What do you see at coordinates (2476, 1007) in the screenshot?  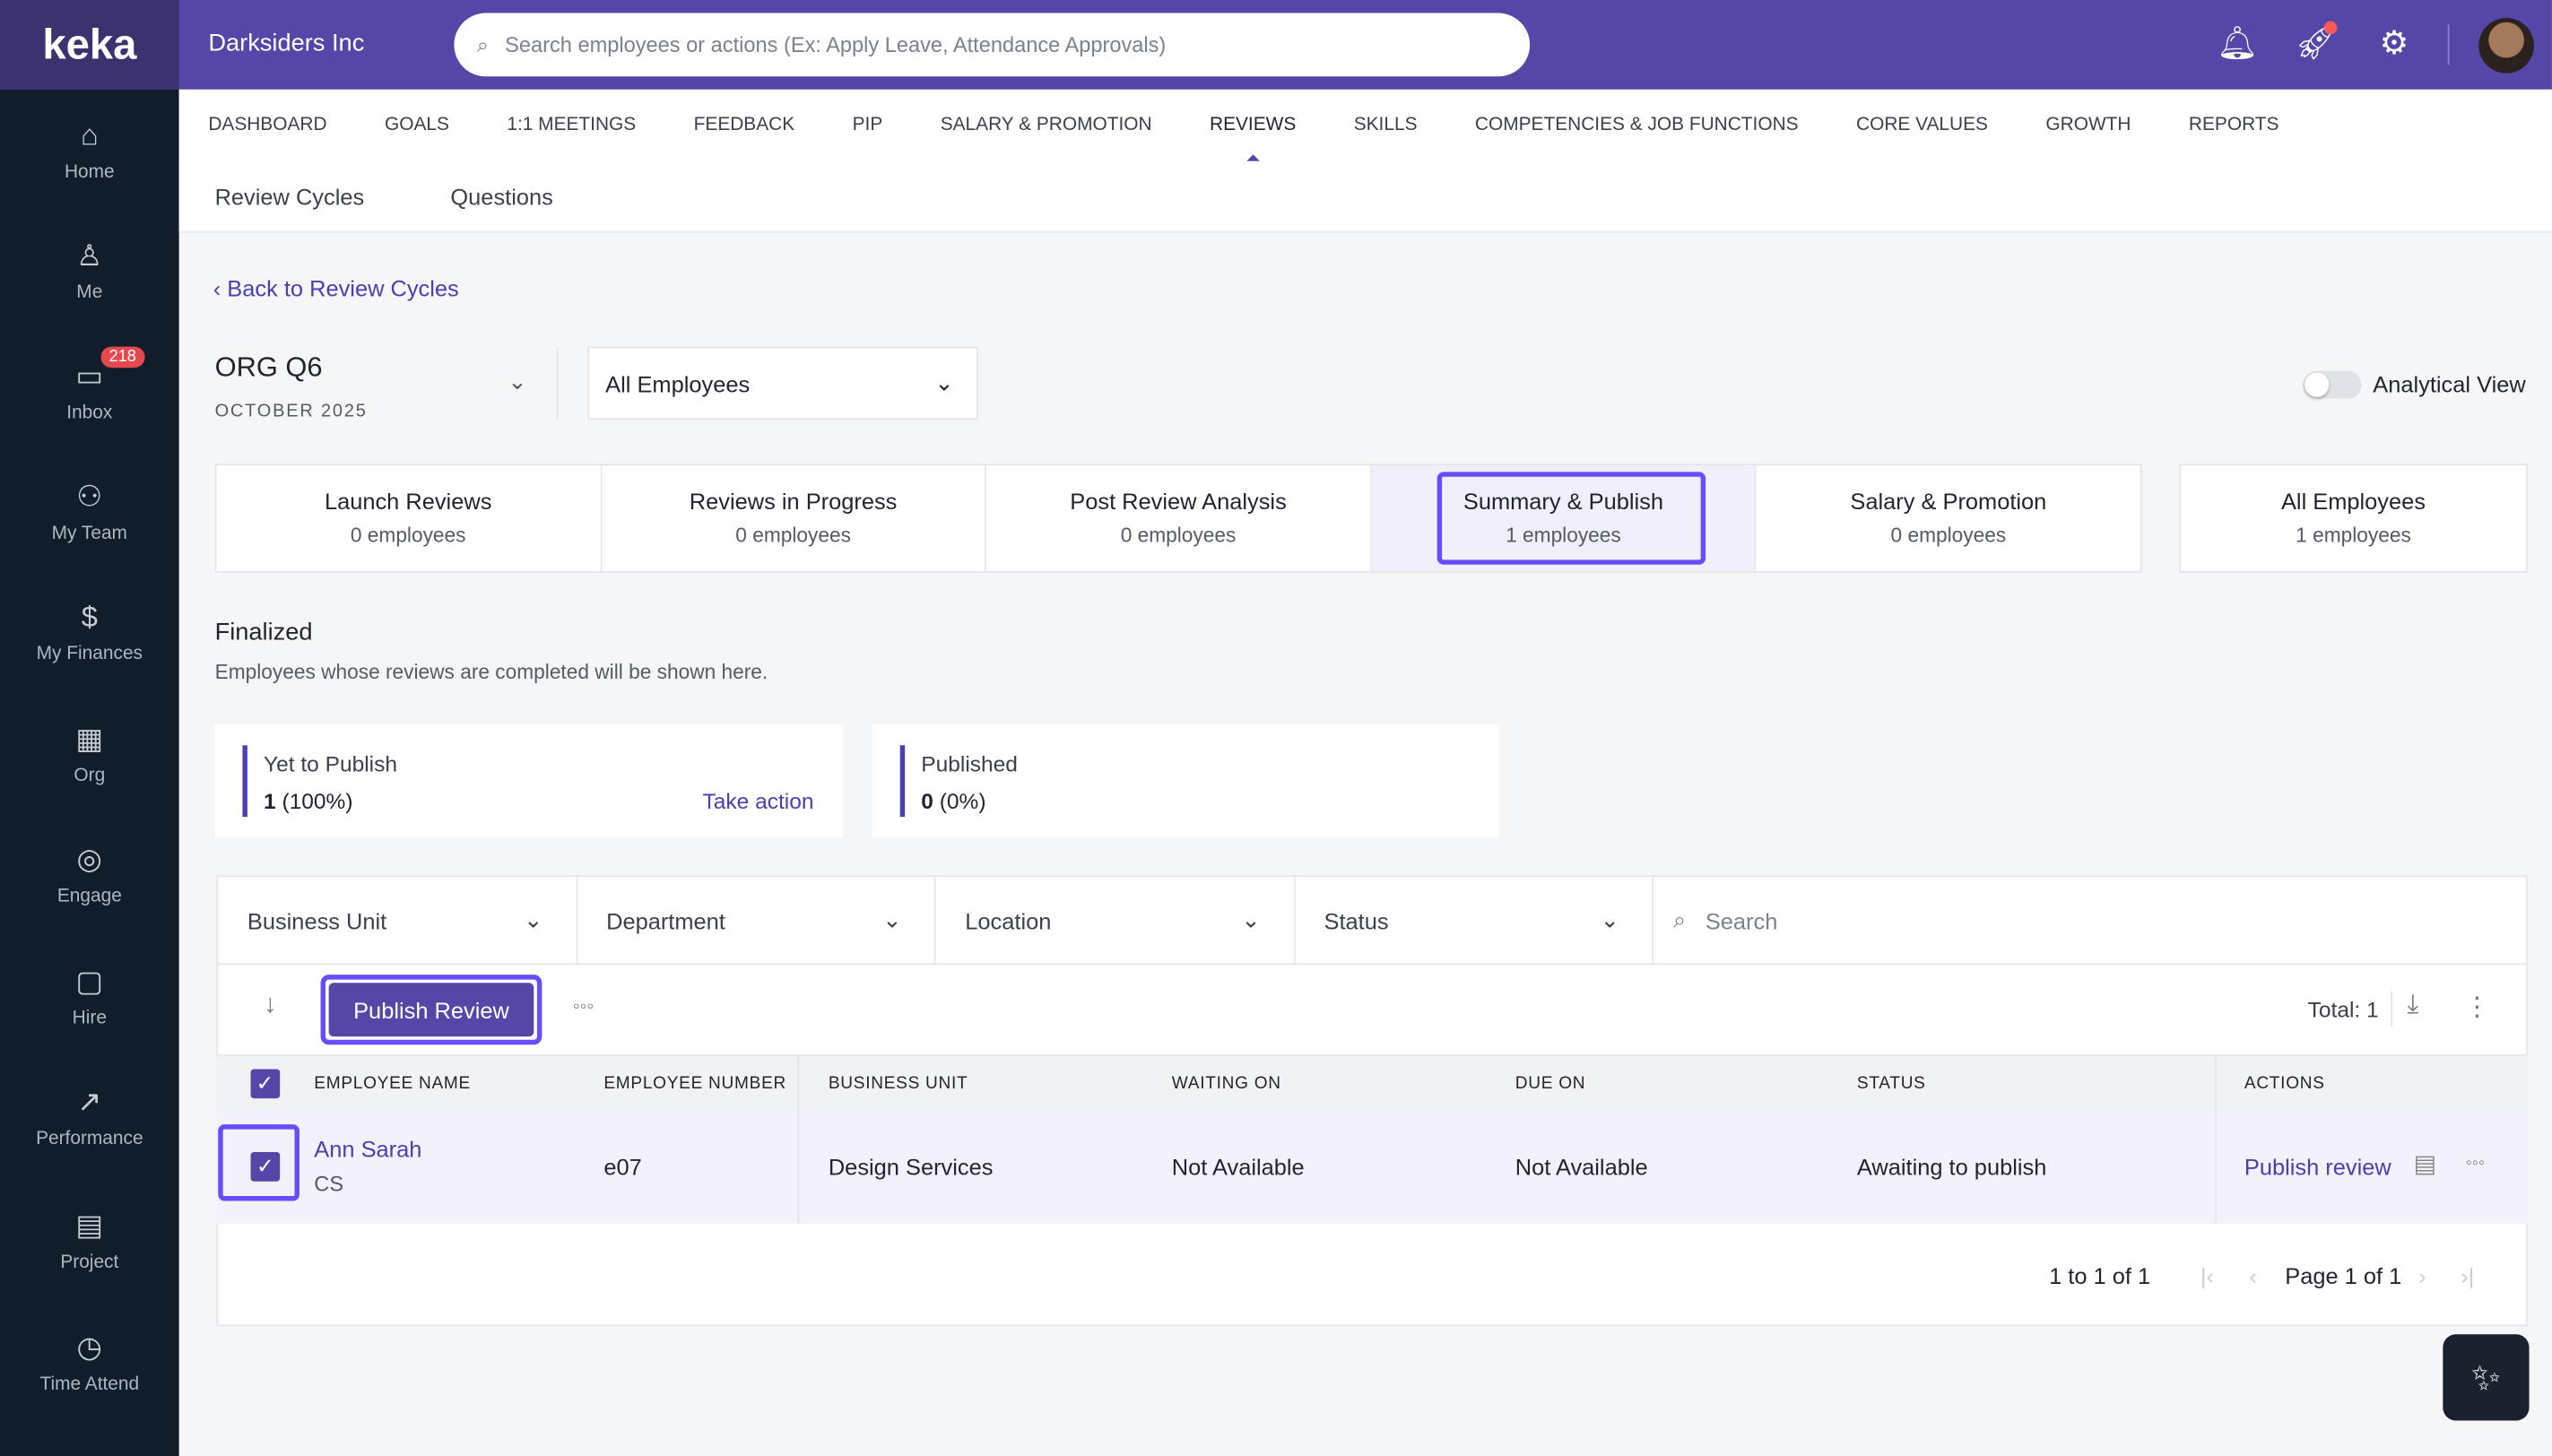 I see `kebab-menu-icon: ⋮` at bounding box center [2476, 1007].